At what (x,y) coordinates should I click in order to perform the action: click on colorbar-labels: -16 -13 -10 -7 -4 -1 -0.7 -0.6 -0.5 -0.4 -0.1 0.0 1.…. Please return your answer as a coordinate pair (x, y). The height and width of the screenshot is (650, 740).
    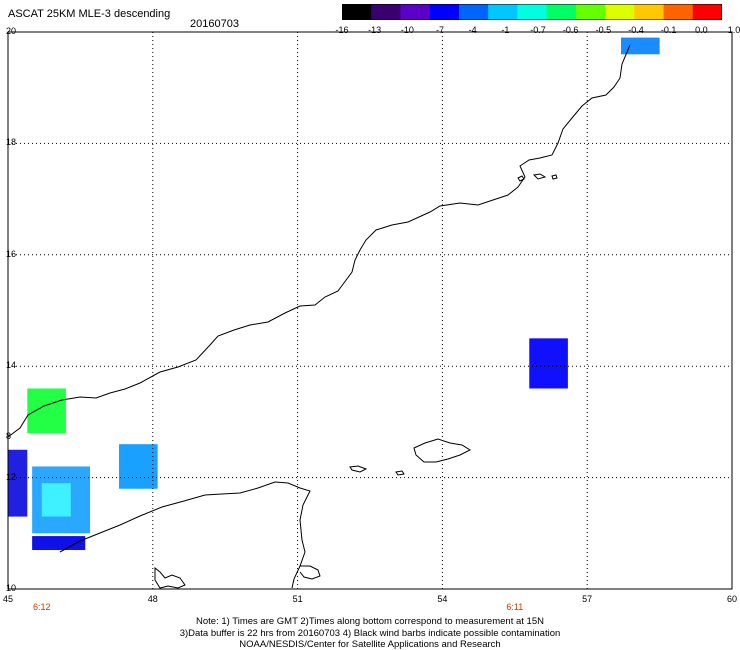
    Looking at the image, I should click on (535, 31).